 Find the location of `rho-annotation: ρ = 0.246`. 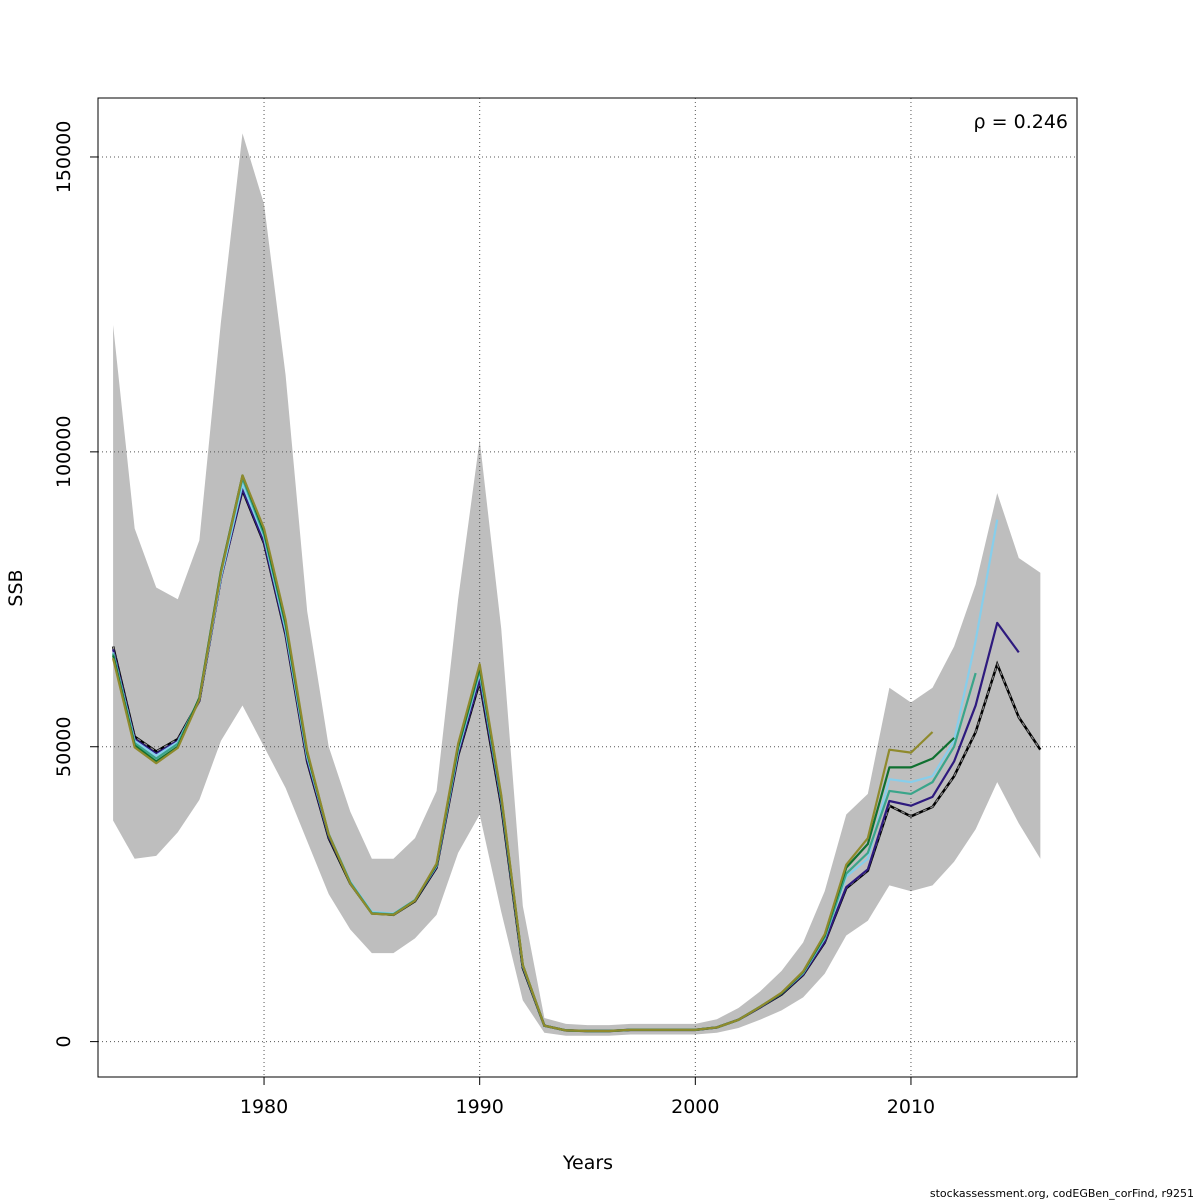

rho-annotation: ρ = 0.246 is located at coordinates (1021, 122).